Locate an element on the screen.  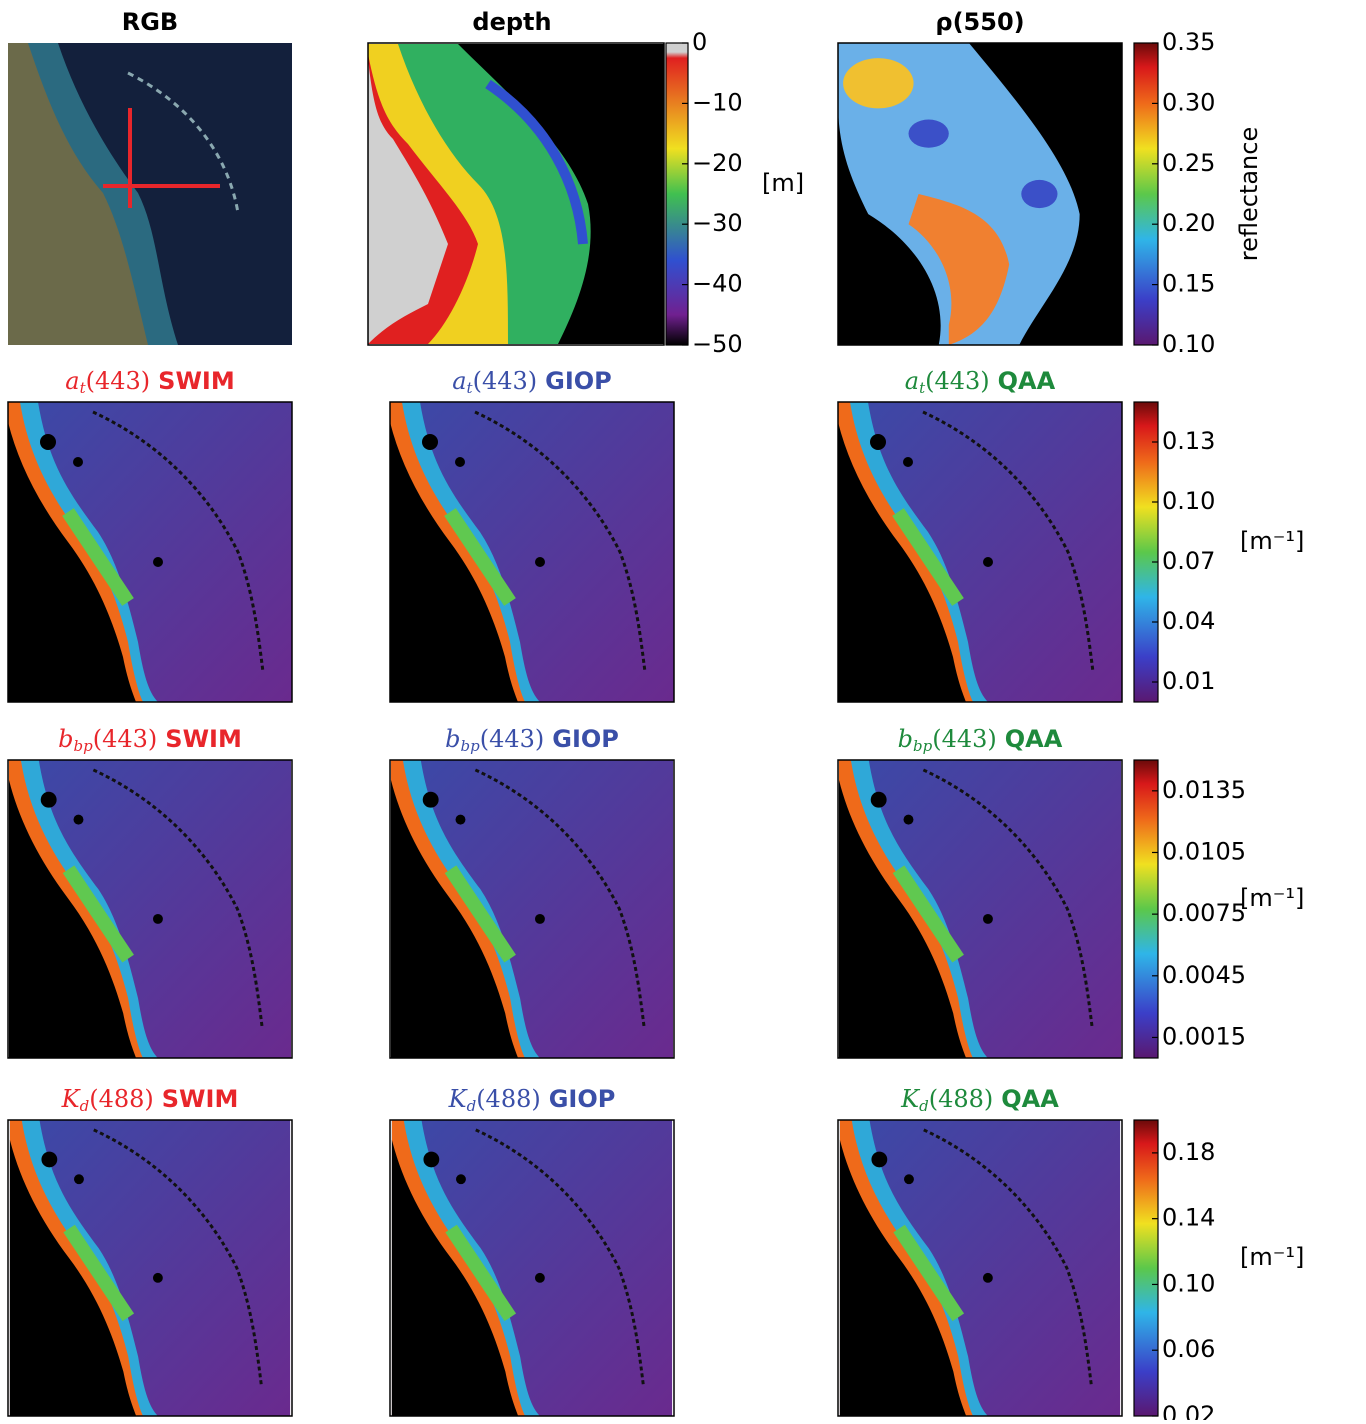
colorbar-tick-label: 0.25 is located at coordinates (1188, 163).